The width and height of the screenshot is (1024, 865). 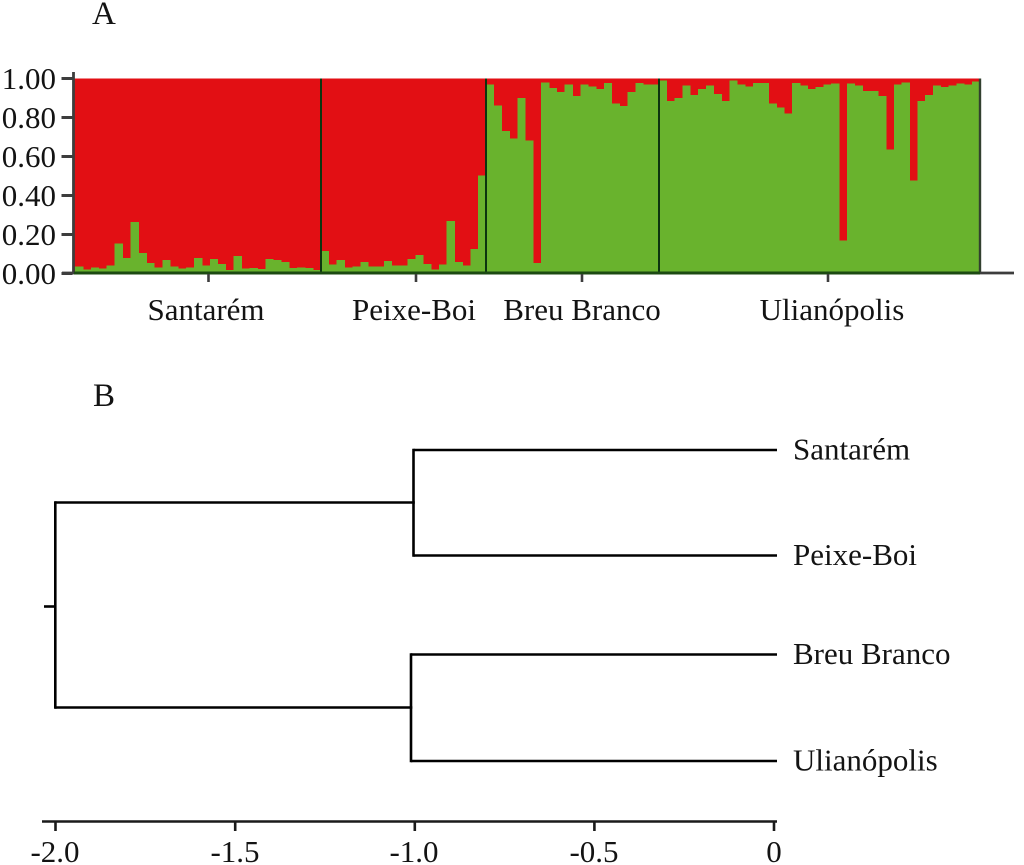 What do you see at coordinates (413, 849) in the screenshot?
I see `svg-text: -1.0` at bounding box center [413, 849].